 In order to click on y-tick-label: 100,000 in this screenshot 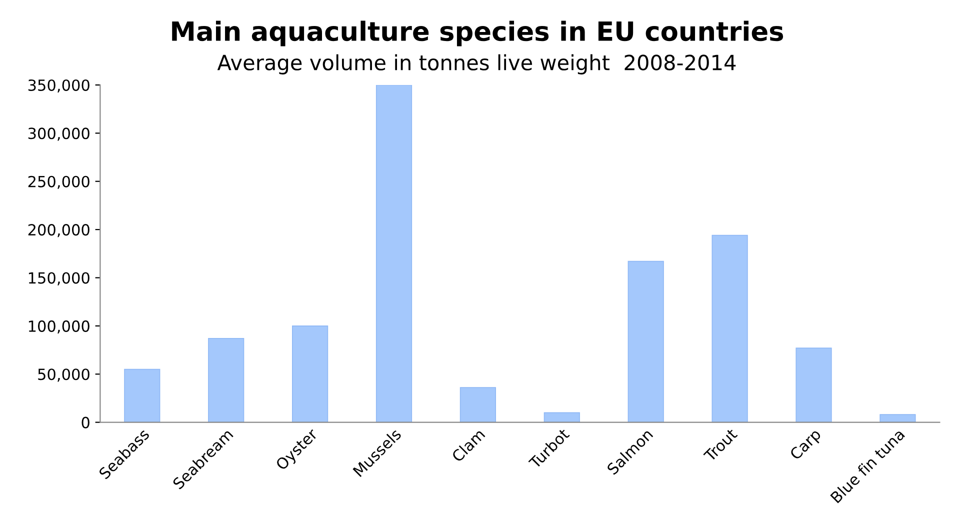, I will do `click(59, 327)`.